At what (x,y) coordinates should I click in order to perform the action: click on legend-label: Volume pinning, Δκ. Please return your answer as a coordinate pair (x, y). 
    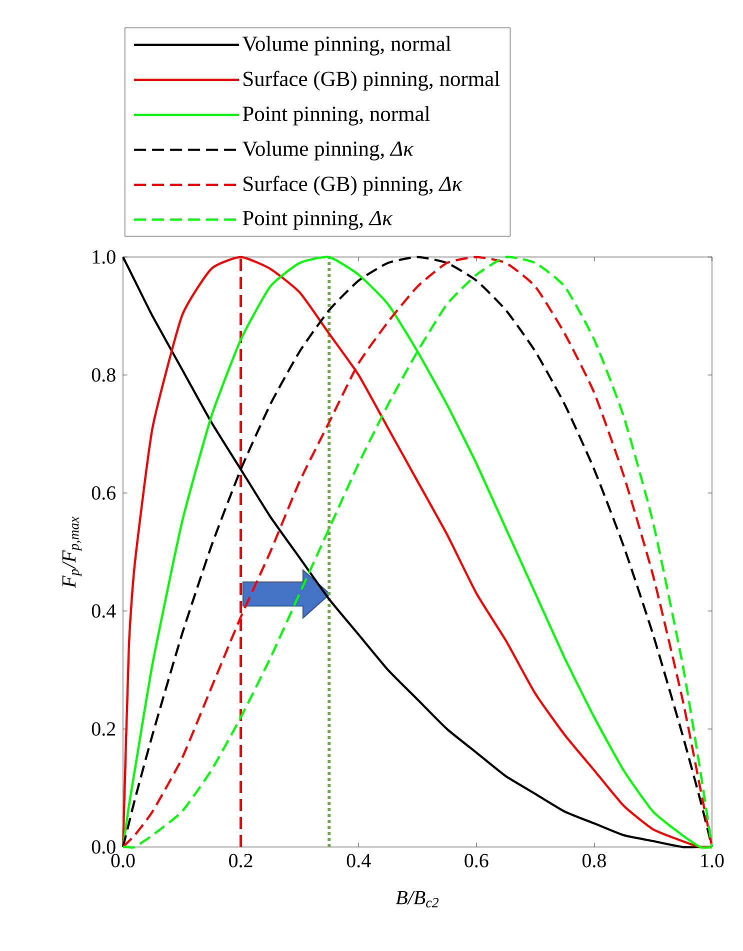
    Looking at the image, I should click on (328, 150).